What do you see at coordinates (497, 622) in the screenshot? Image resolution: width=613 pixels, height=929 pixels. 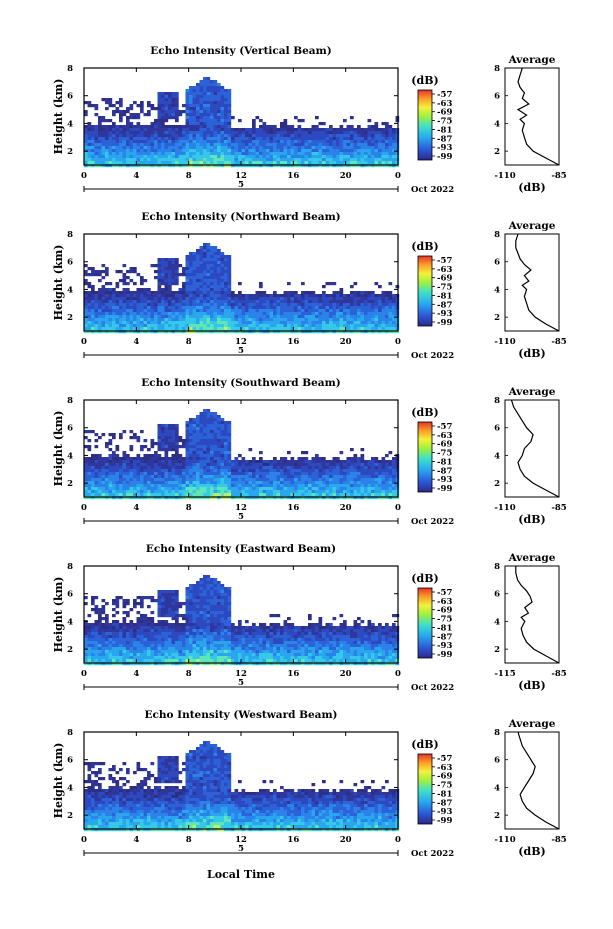 I see `profile-y-tick-label: 4` at bounding box center [497, 622].